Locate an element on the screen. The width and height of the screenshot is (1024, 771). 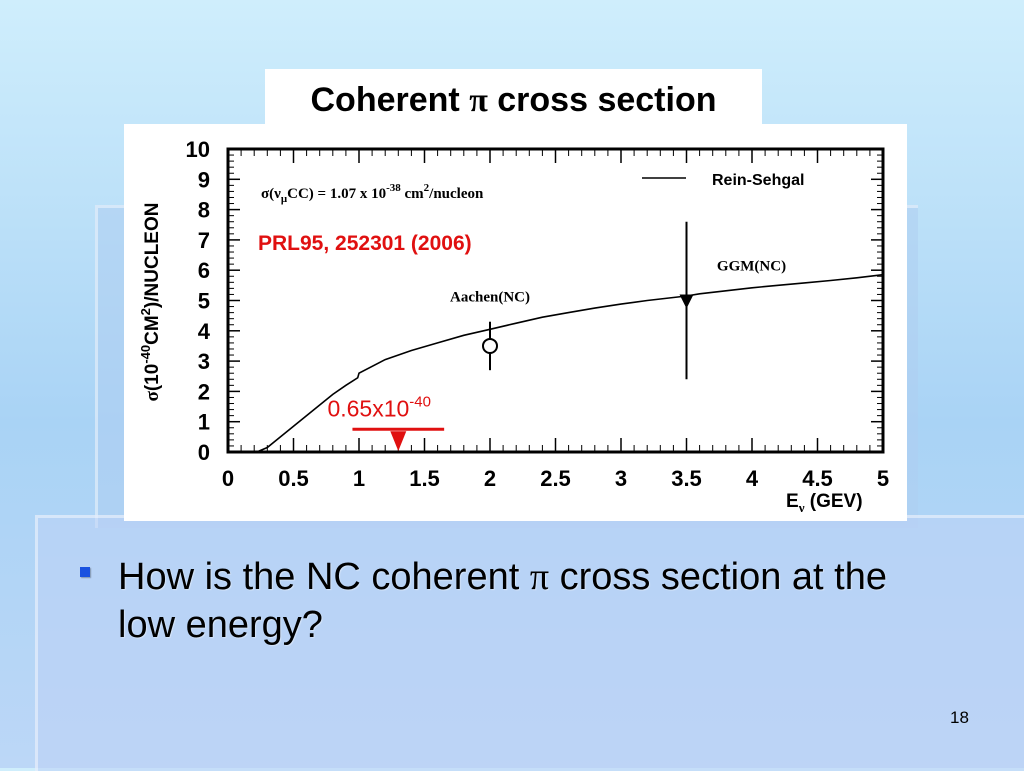
rein-sehgal-curve is located at coordinates (570, 363).